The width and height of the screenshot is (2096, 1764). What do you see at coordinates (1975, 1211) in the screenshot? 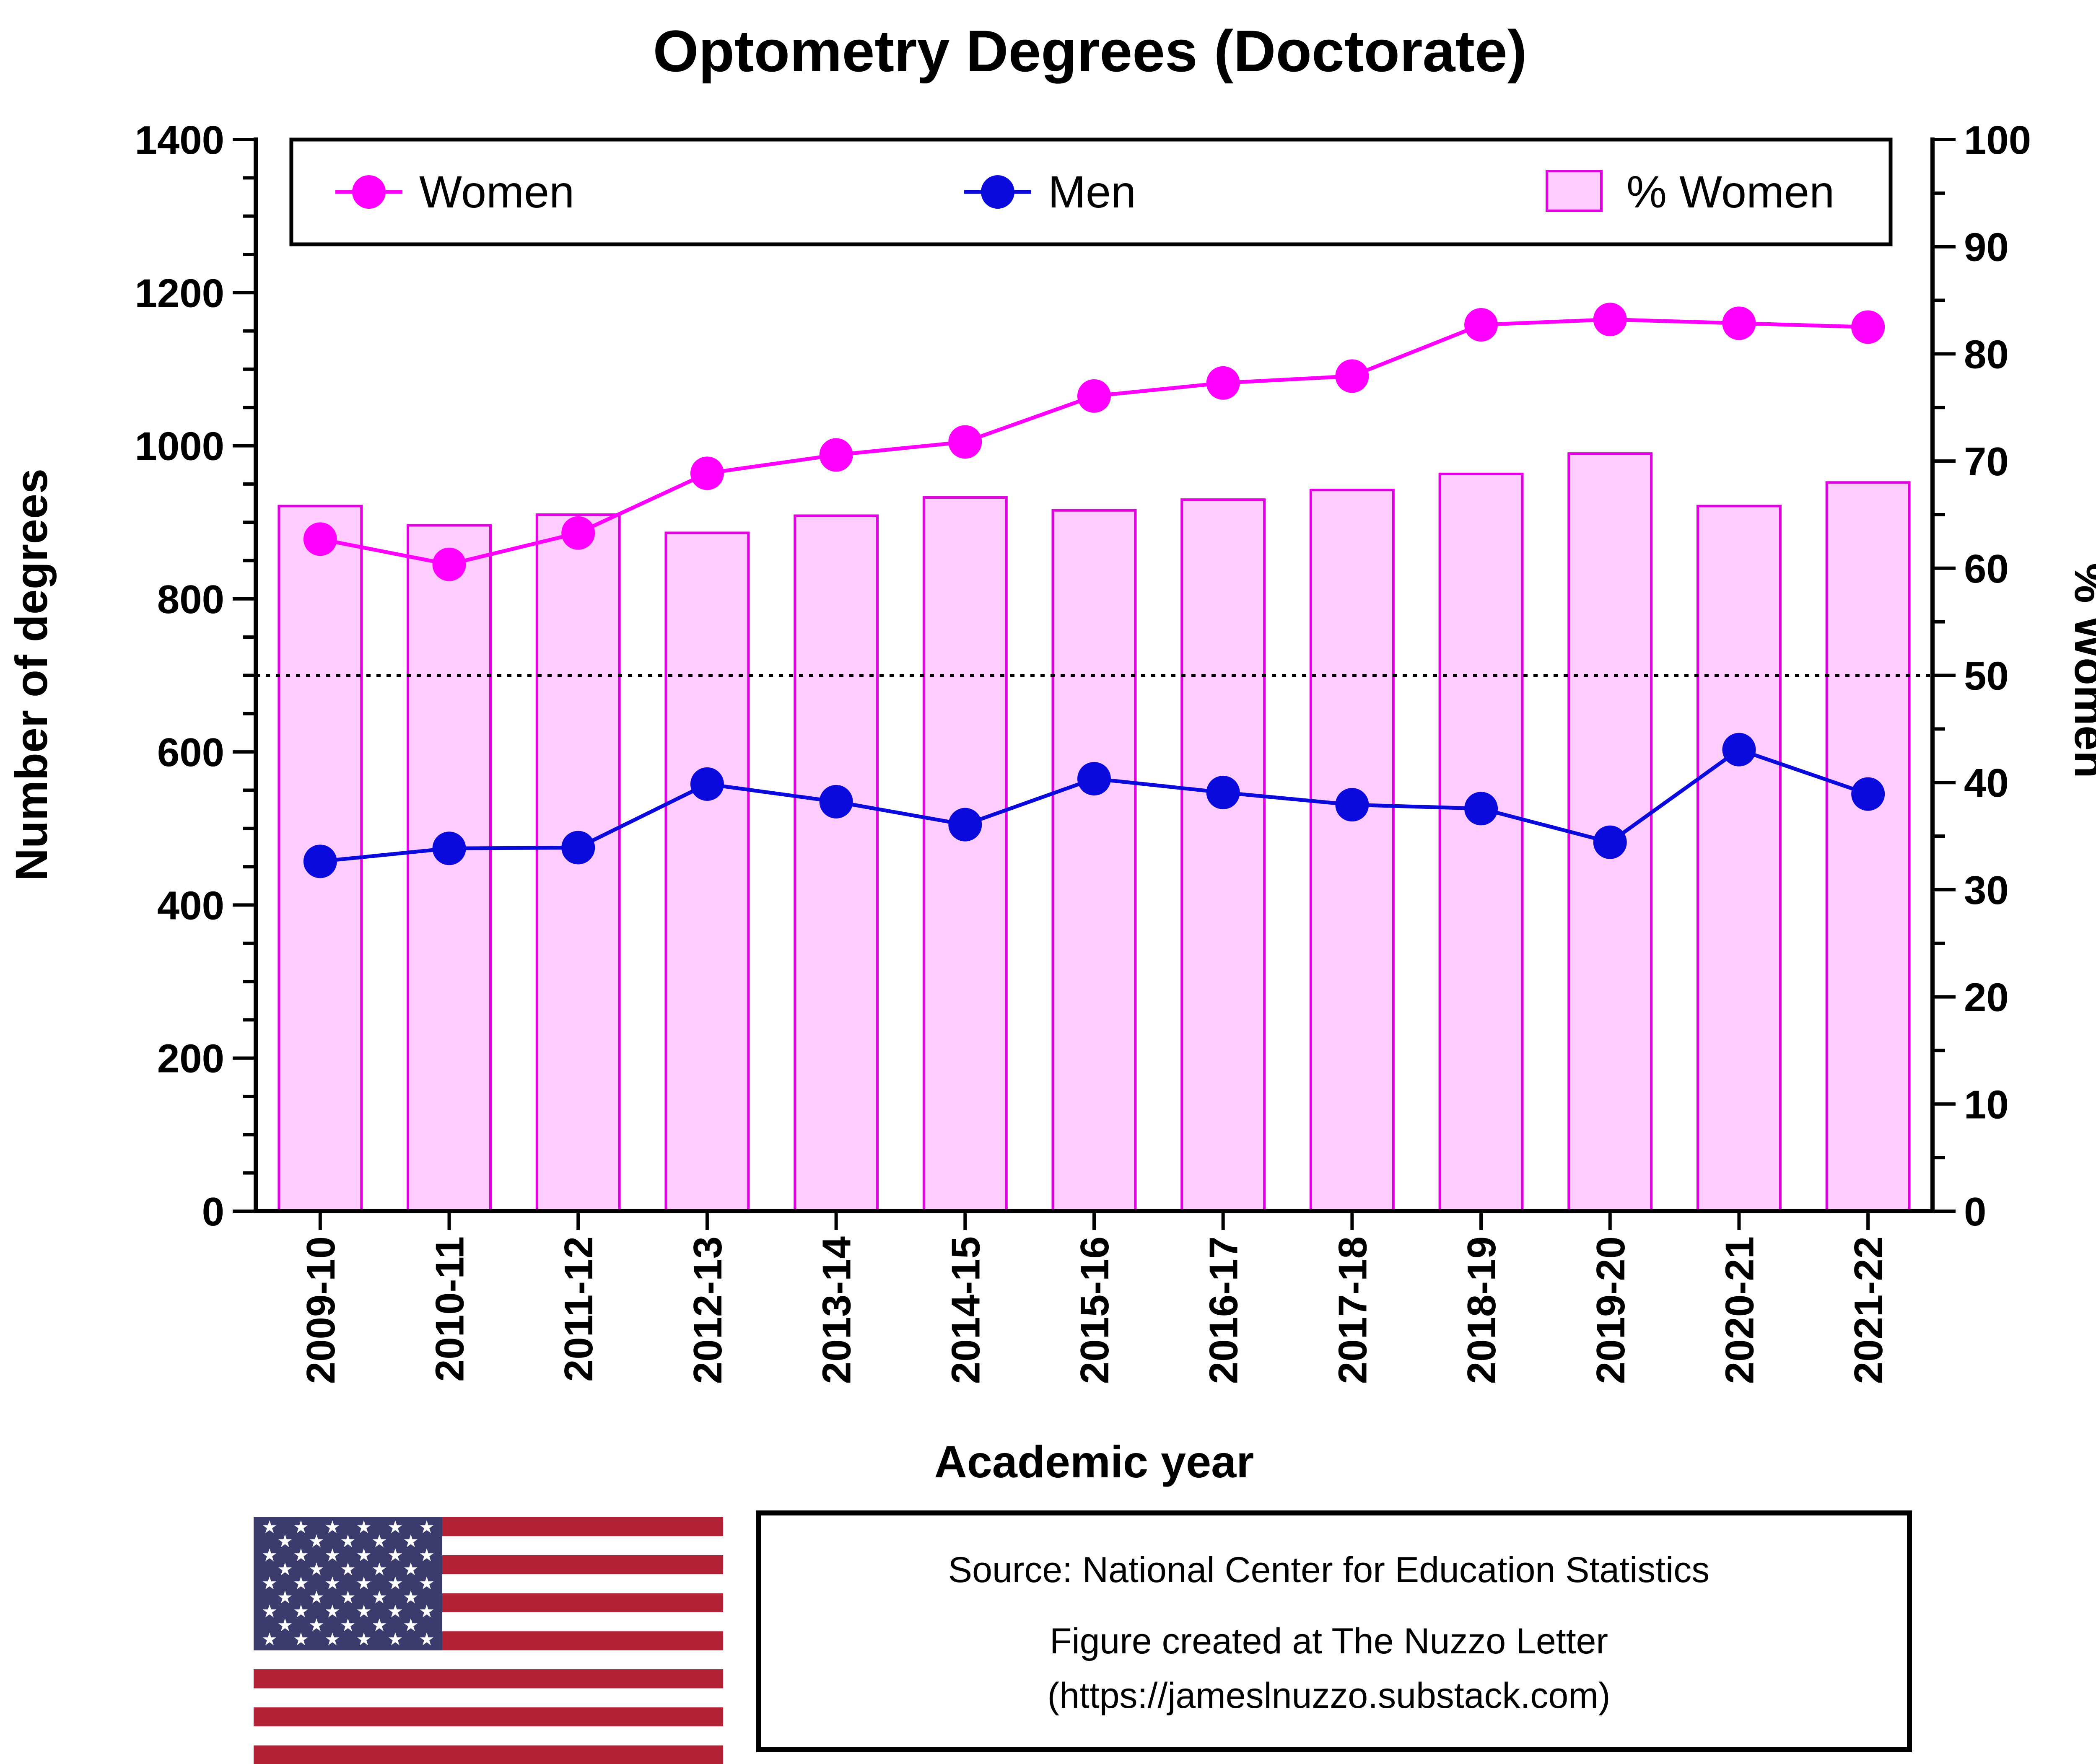
I see `right-tick-label: 0` at bounding box center [1975, 1211].